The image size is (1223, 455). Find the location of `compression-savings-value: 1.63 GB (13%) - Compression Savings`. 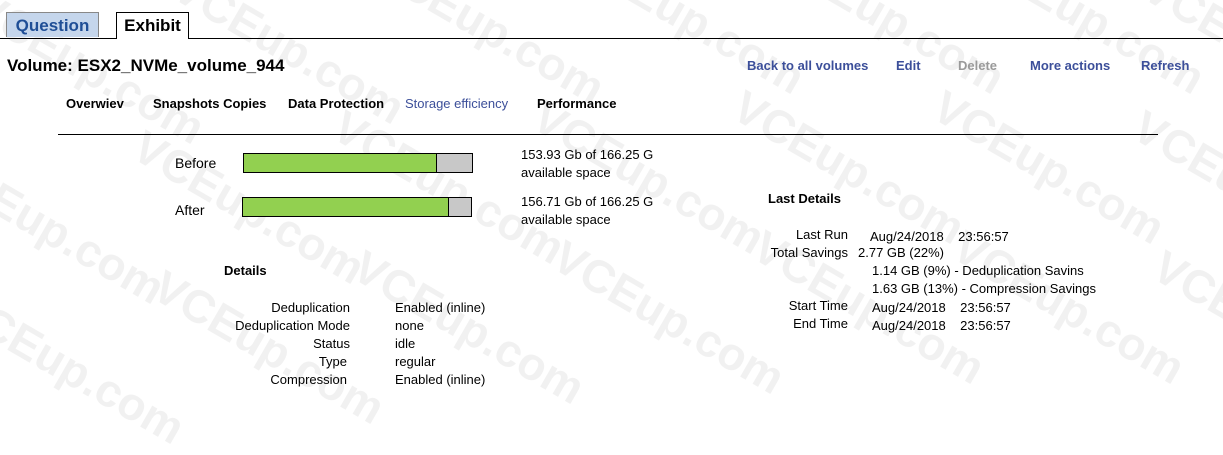

compression-savings-value: 1.63 GB (13%) - Compression Savings is located at coordinates (984, 288).